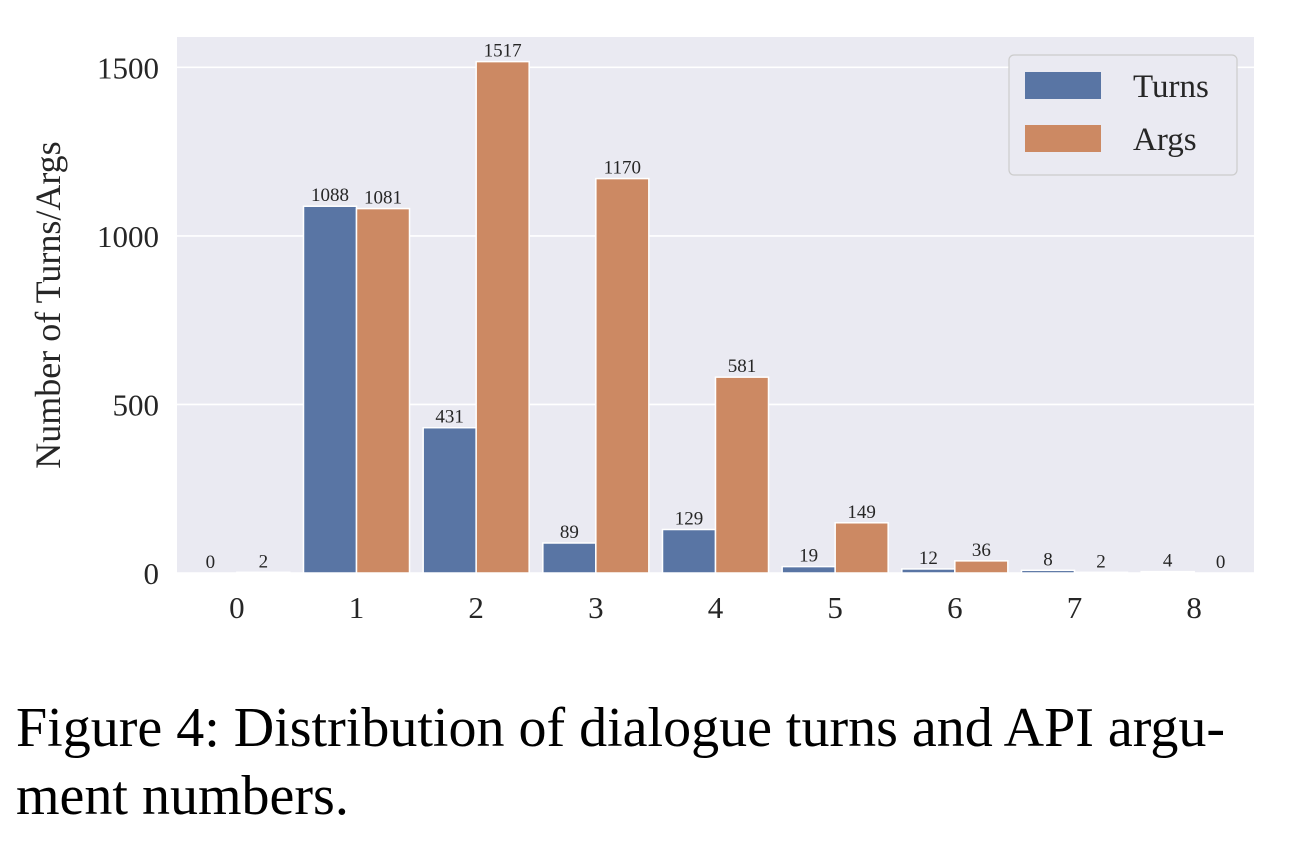 The image size is (1306, 846). I want to click on x-tick-label: 2, so click(476, 607).